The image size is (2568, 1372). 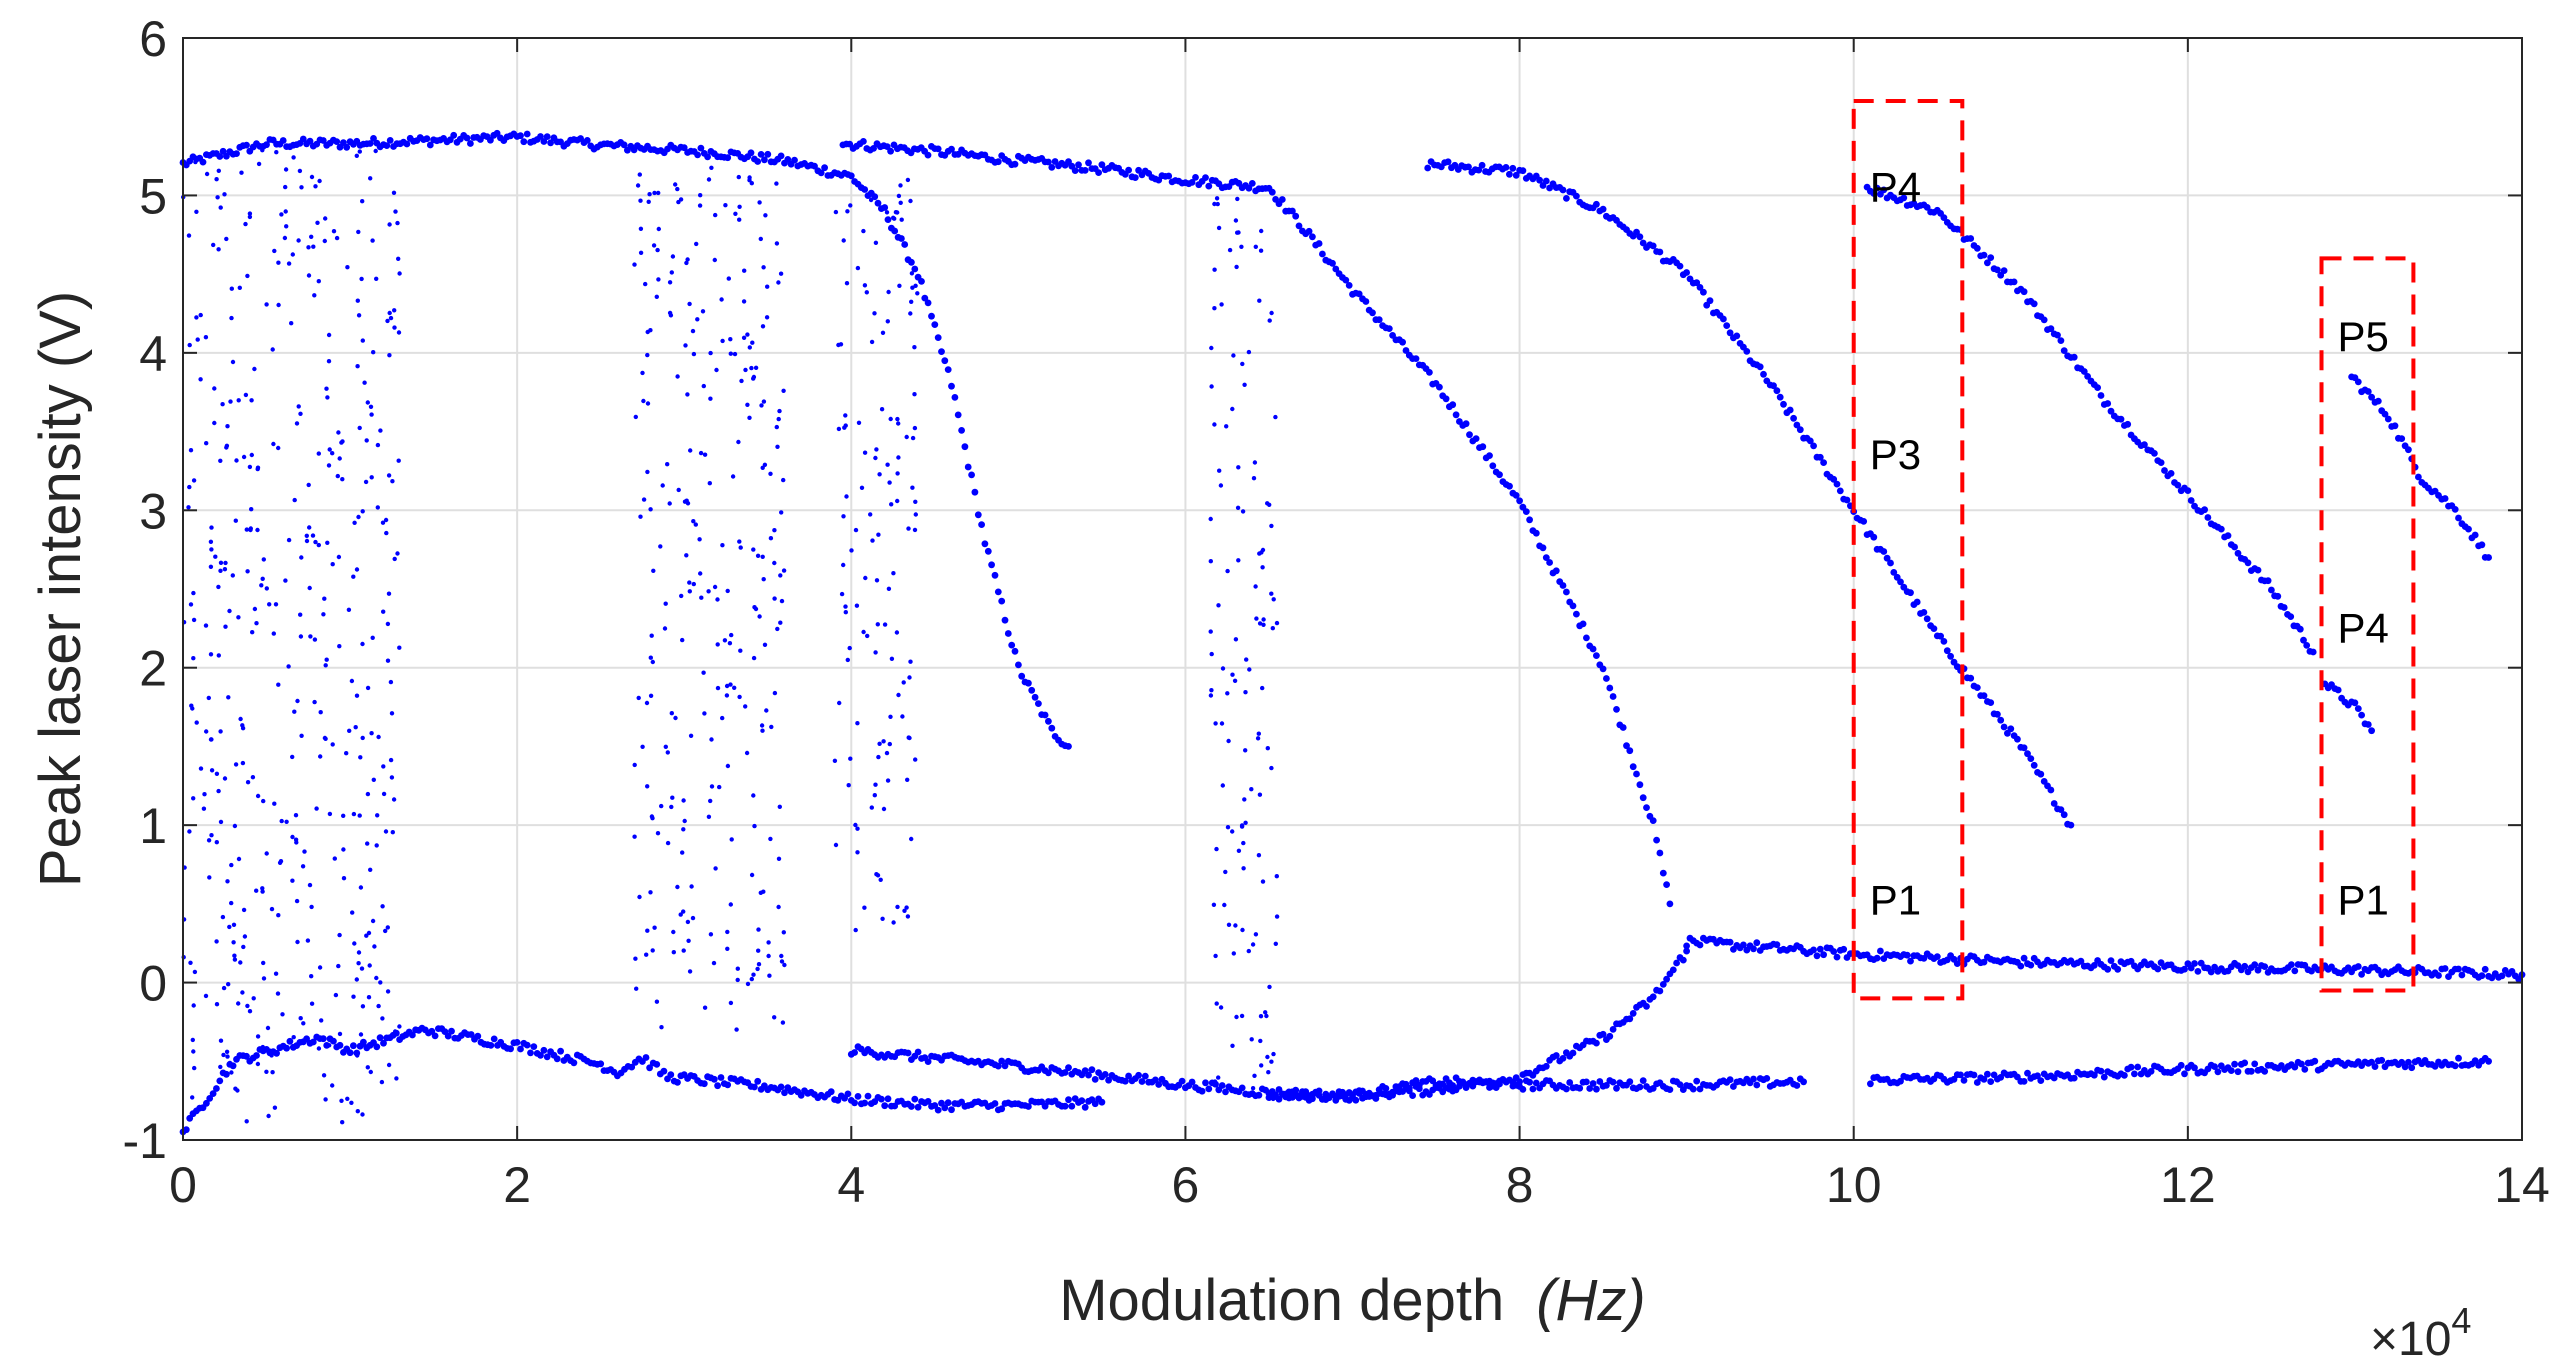 I want to click on x-axis-label-text: Modulation depth, so click(x=1281, y=1300).